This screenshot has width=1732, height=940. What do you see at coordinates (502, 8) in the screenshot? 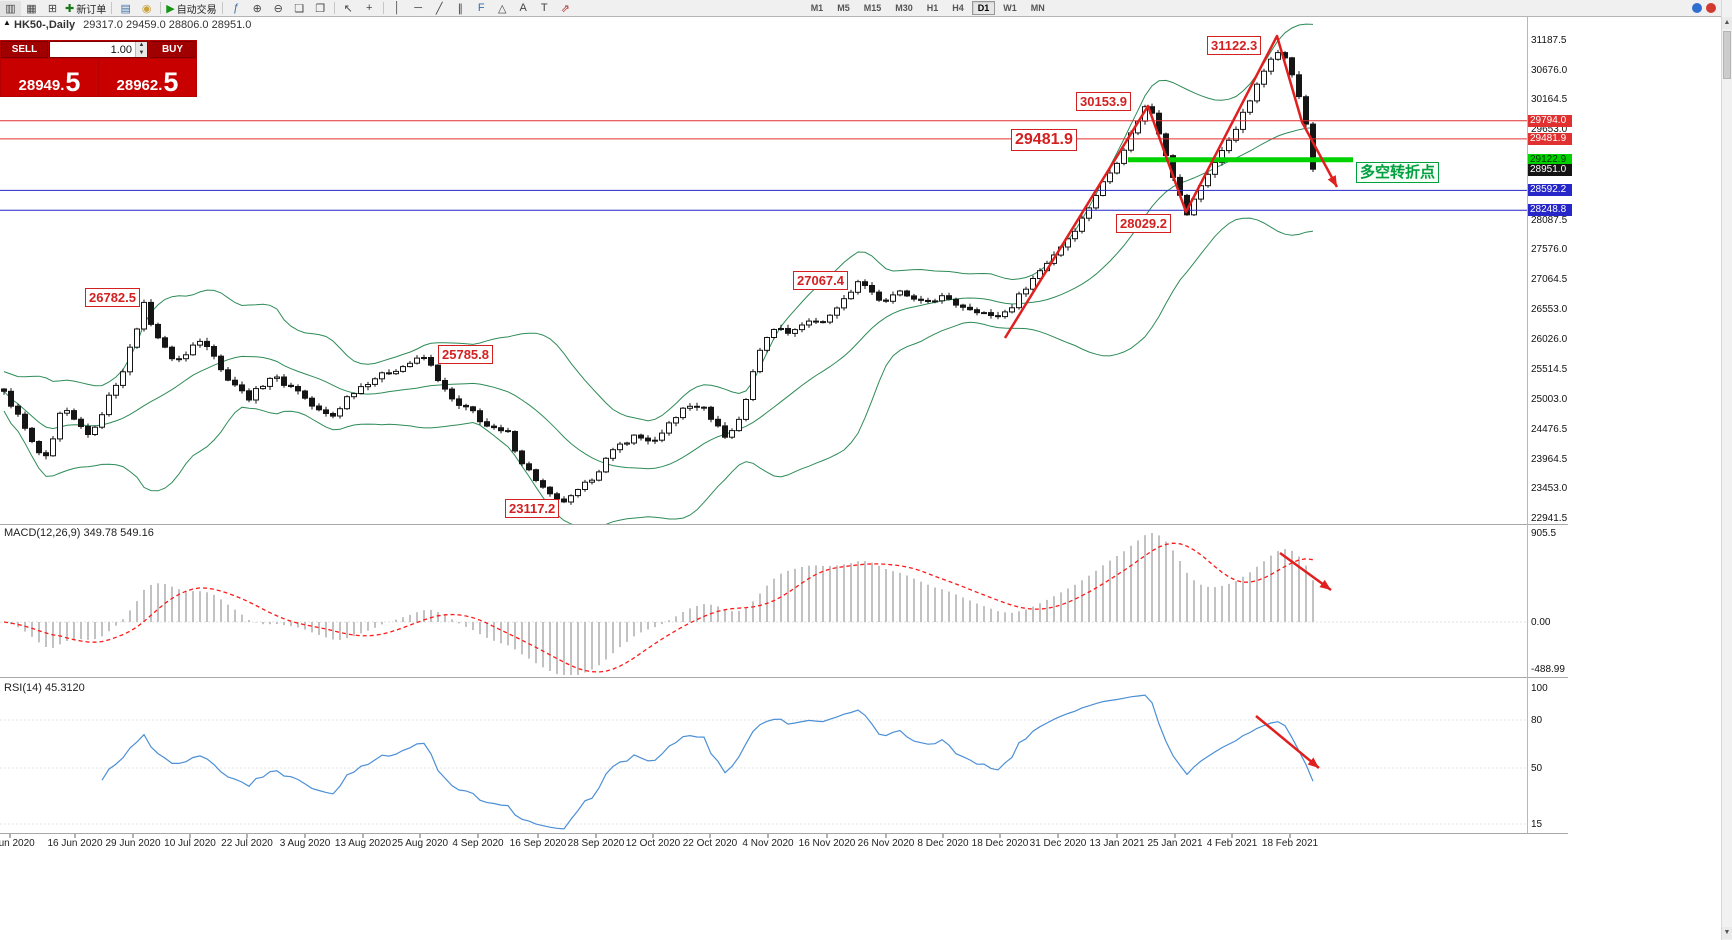
I see `shapes-icon: △` at bounding box center [502, 8].